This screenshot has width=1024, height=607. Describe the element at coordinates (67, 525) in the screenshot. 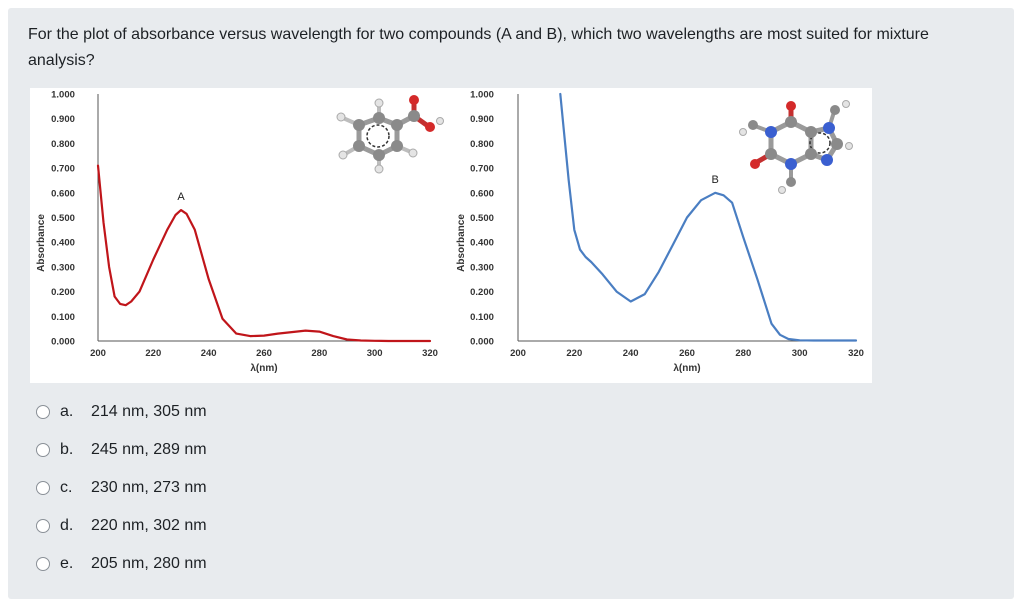

I see `option-letter: d.` at that location.